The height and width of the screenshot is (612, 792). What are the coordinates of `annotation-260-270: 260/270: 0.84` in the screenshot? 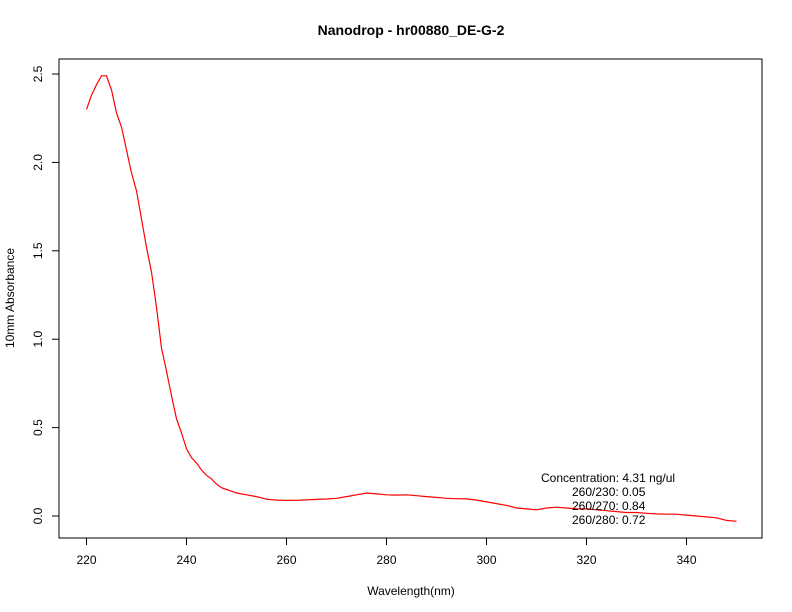 It's located at (609, 506).